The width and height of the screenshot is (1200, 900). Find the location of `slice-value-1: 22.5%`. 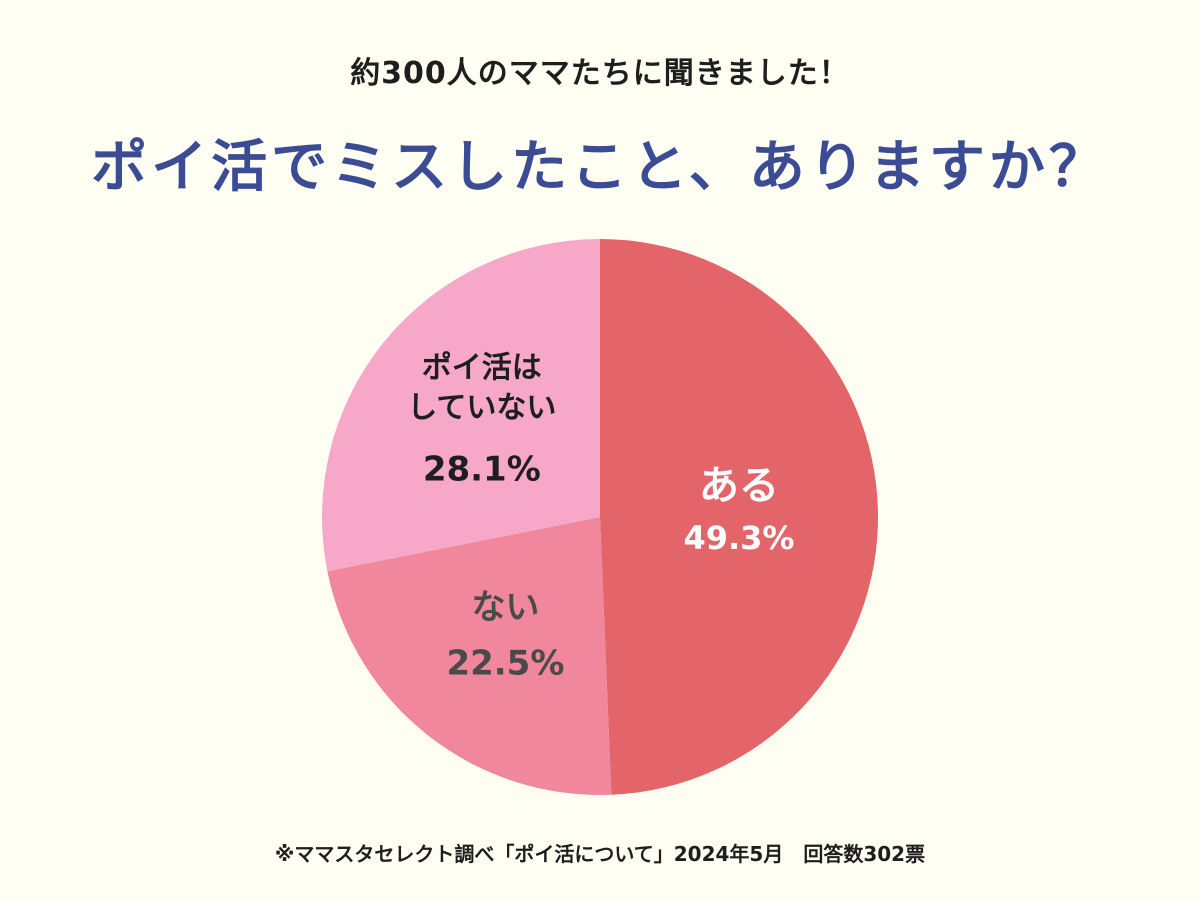

slice-value-1: 22.5% is located at coordinates (505, 664).